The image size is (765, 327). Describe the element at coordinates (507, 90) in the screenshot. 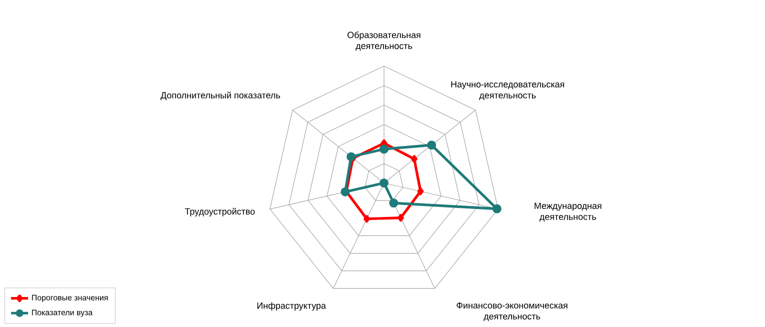

I see `spoke-label: Научно-исследовательская деятельность` at that location.